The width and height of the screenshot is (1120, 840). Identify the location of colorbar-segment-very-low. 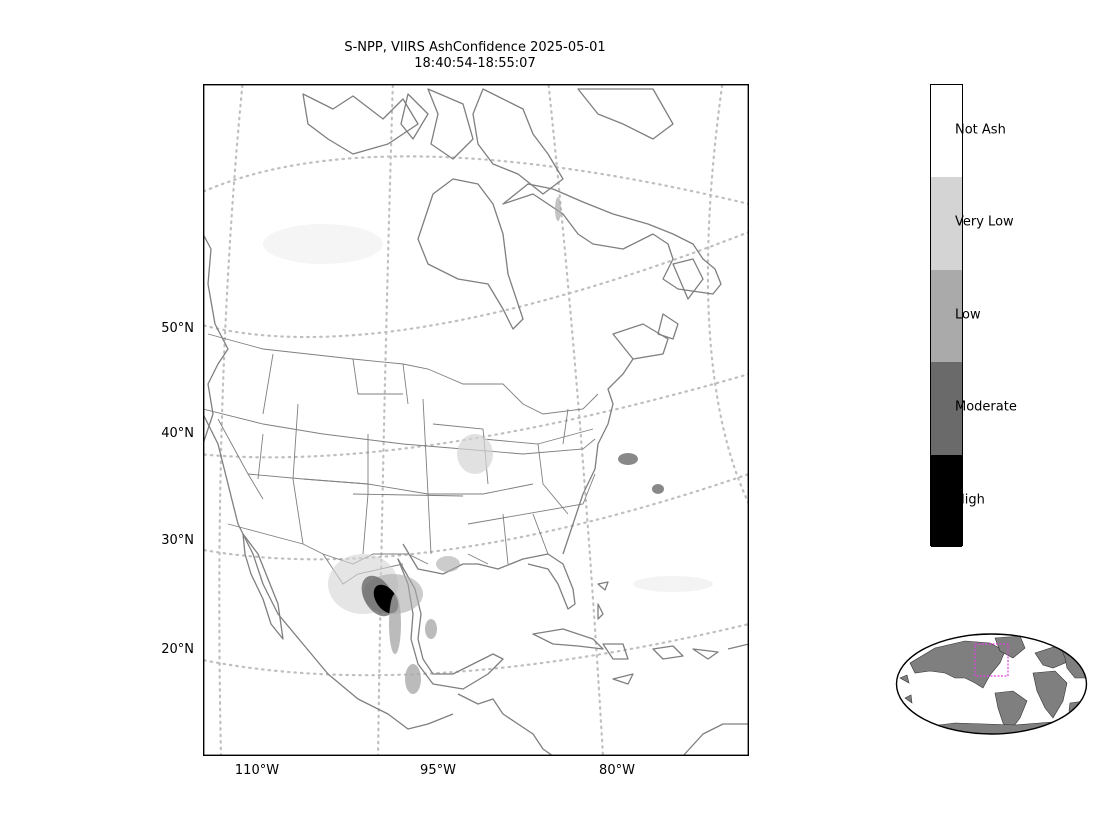
(946, 223).